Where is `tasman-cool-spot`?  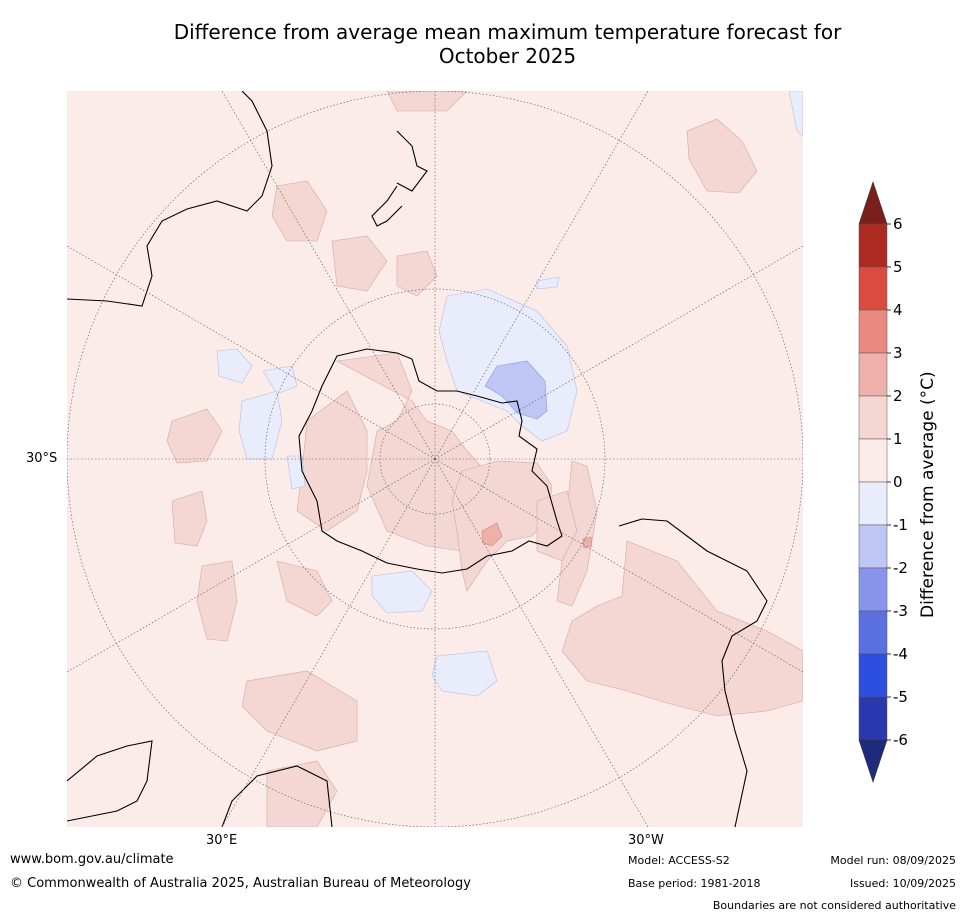 tasman-cool-spot is located at coordinates (548, 283).